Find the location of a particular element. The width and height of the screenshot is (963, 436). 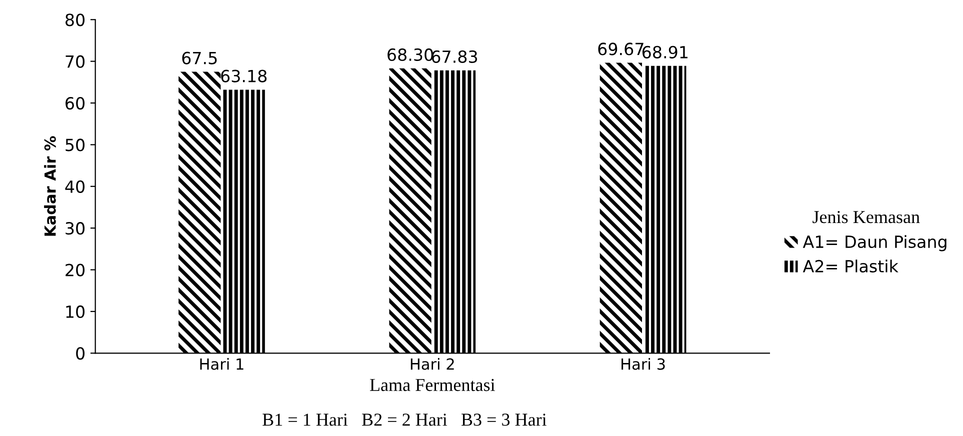

legend-label: A2= Plastik is located at coordinates (850, 266).